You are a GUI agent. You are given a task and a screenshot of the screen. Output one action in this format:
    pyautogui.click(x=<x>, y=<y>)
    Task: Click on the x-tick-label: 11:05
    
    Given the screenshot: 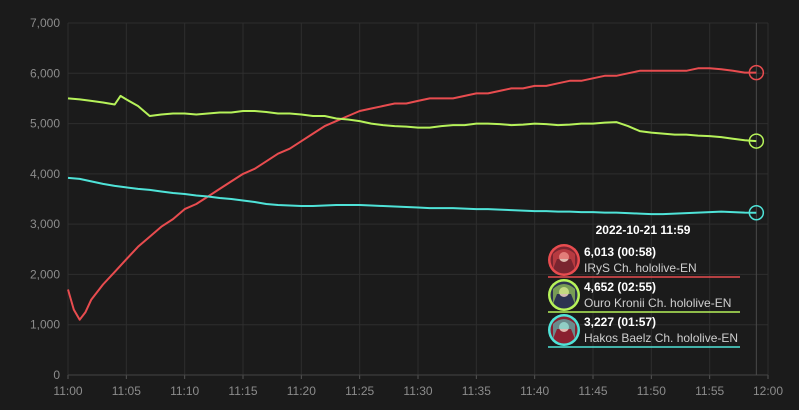 What is the action you would take?
    pyautogui.click(x=126, y=391)
    